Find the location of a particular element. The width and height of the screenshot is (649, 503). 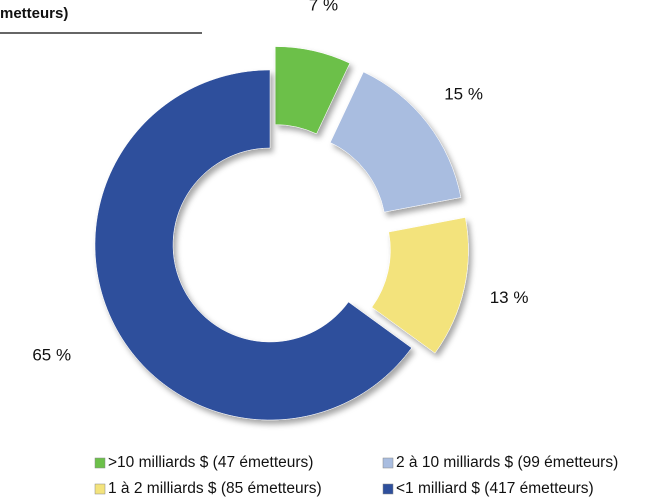

chart-title: metteurs) is located at coordinates (34, 13).